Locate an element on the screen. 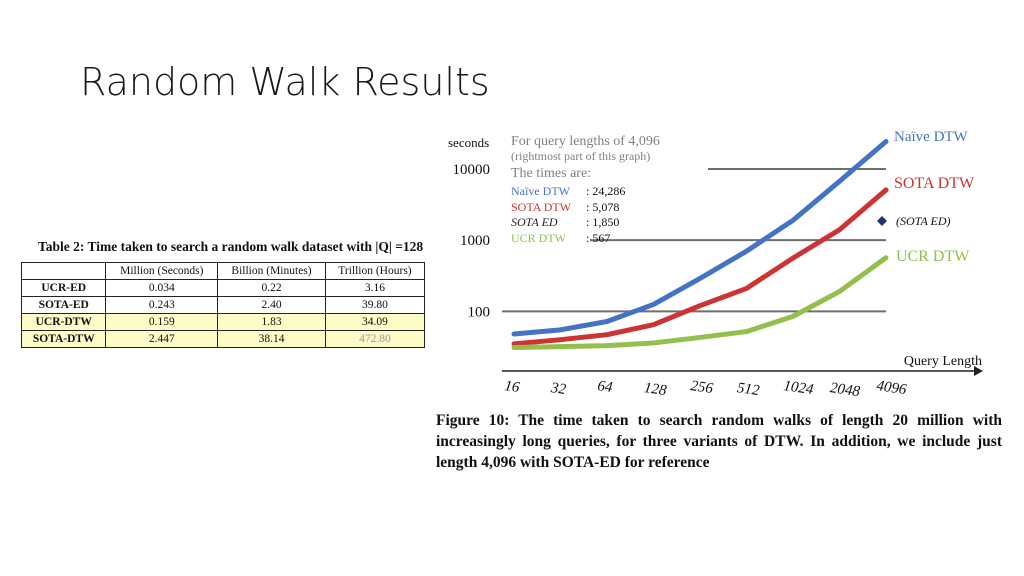 The height and width of the screenshot is (576, 1024). y-axis-label: seconds is located at coordinates (468, 142).